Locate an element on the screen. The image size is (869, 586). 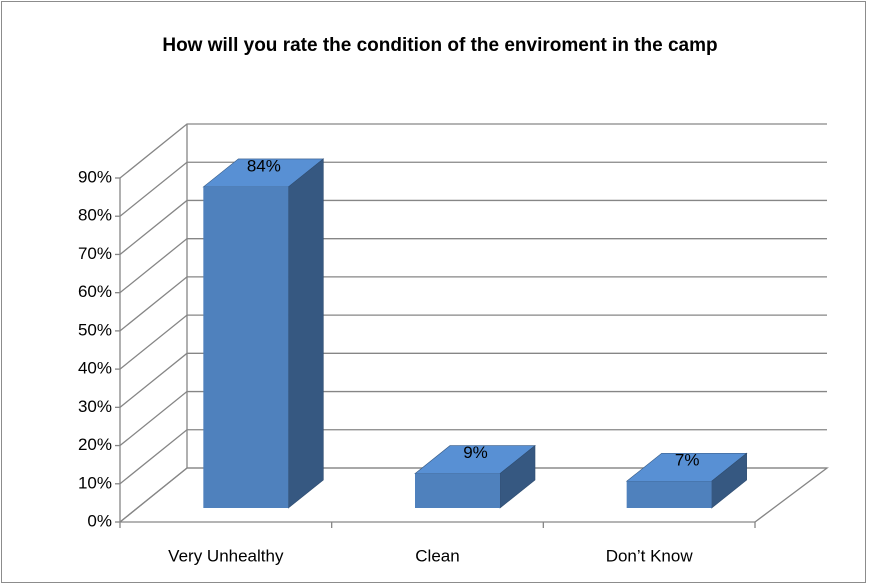
y-tick-label: 10% is located at coordinates (95, 482).